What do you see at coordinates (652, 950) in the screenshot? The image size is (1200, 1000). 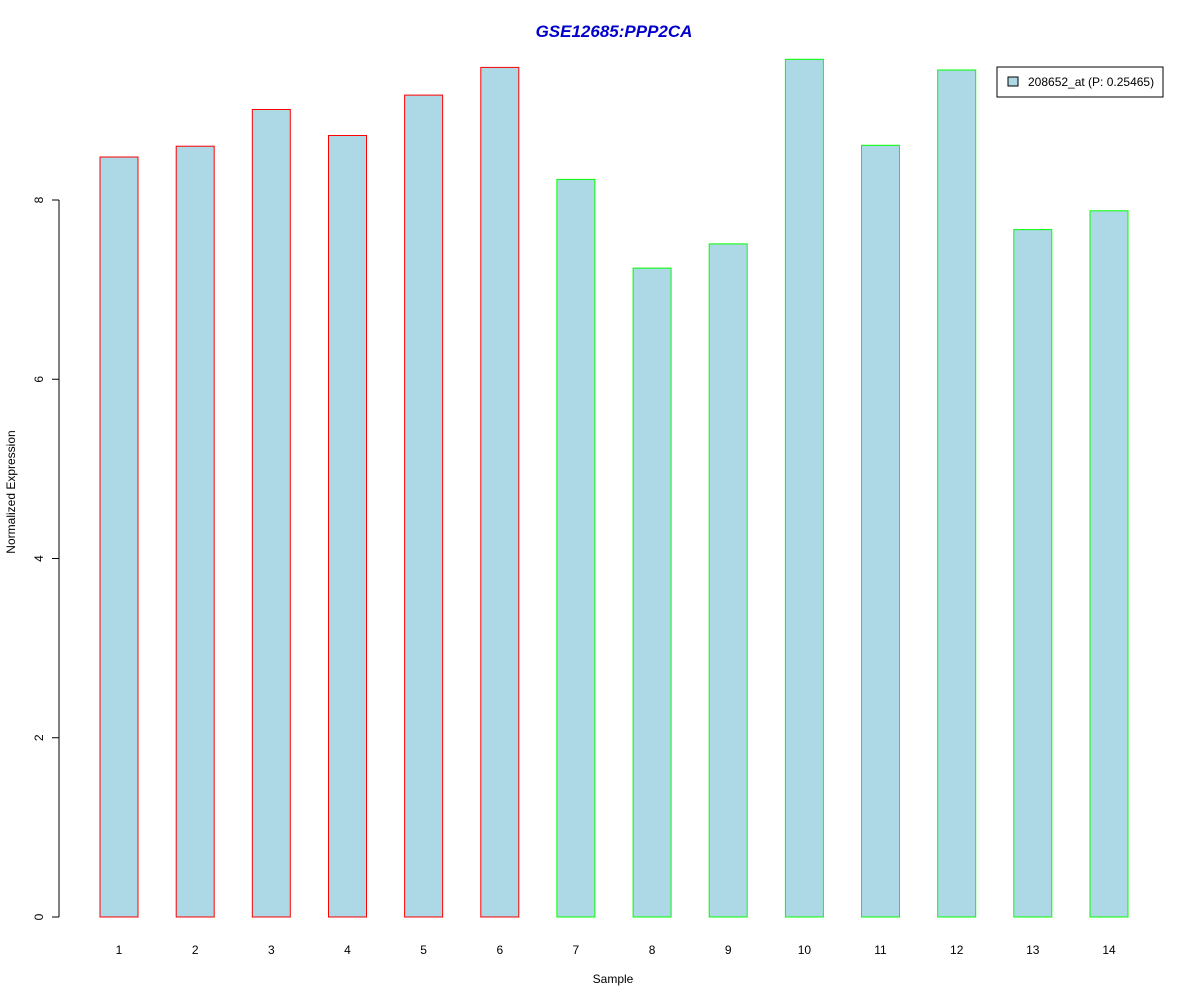 I see `x-tick-label: 8` at bounding box center [652, 950].